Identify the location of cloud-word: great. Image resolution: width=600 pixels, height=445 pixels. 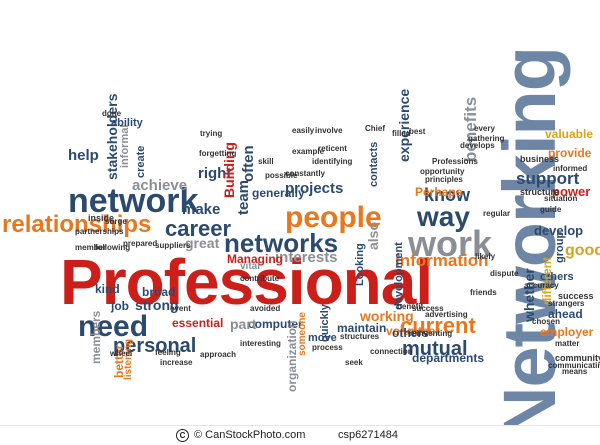
(202, 243).